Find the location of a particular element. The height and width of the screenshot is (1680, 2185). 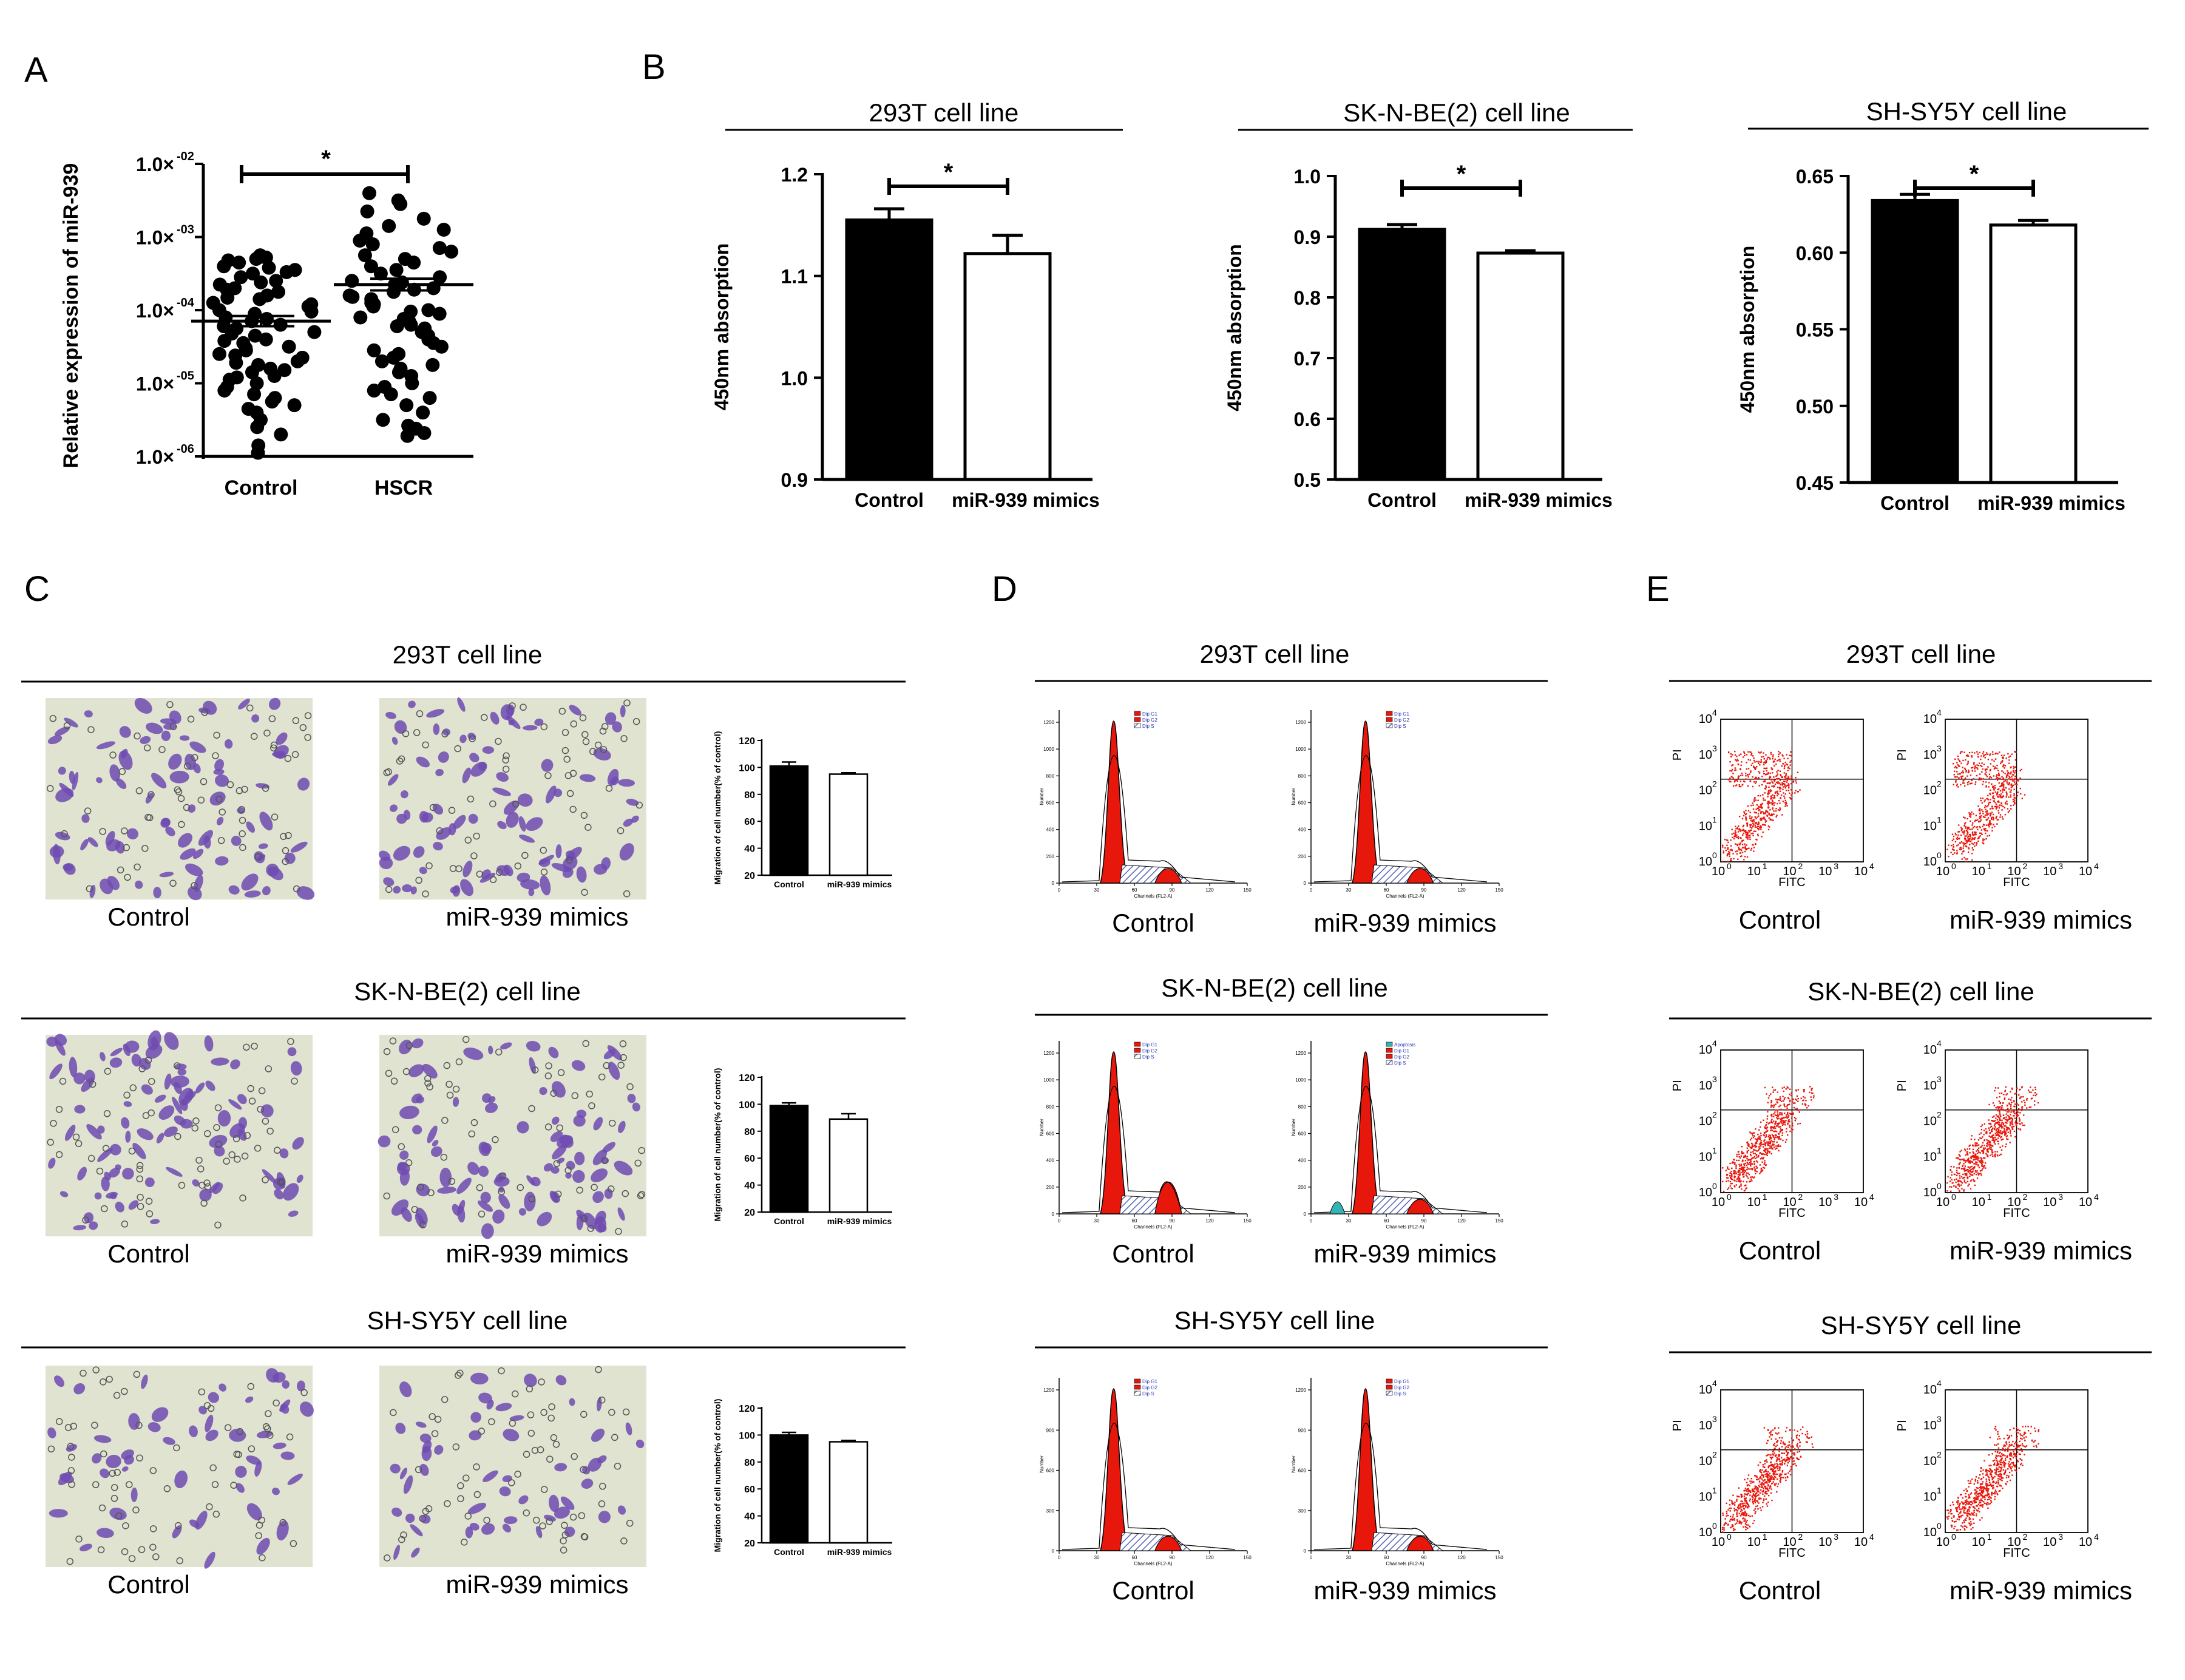

panel-b-y-tick-label: 0.7 is located at coordinates (1307, 359).